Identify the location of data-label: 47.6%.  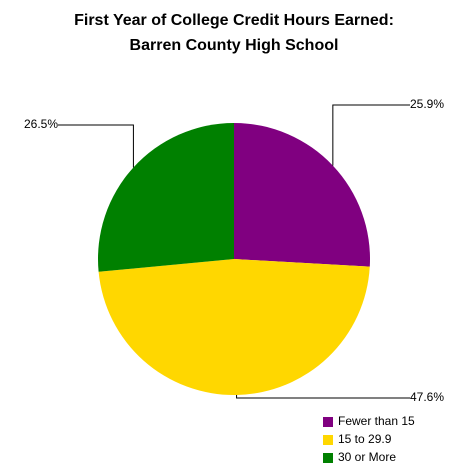
(427, 397).